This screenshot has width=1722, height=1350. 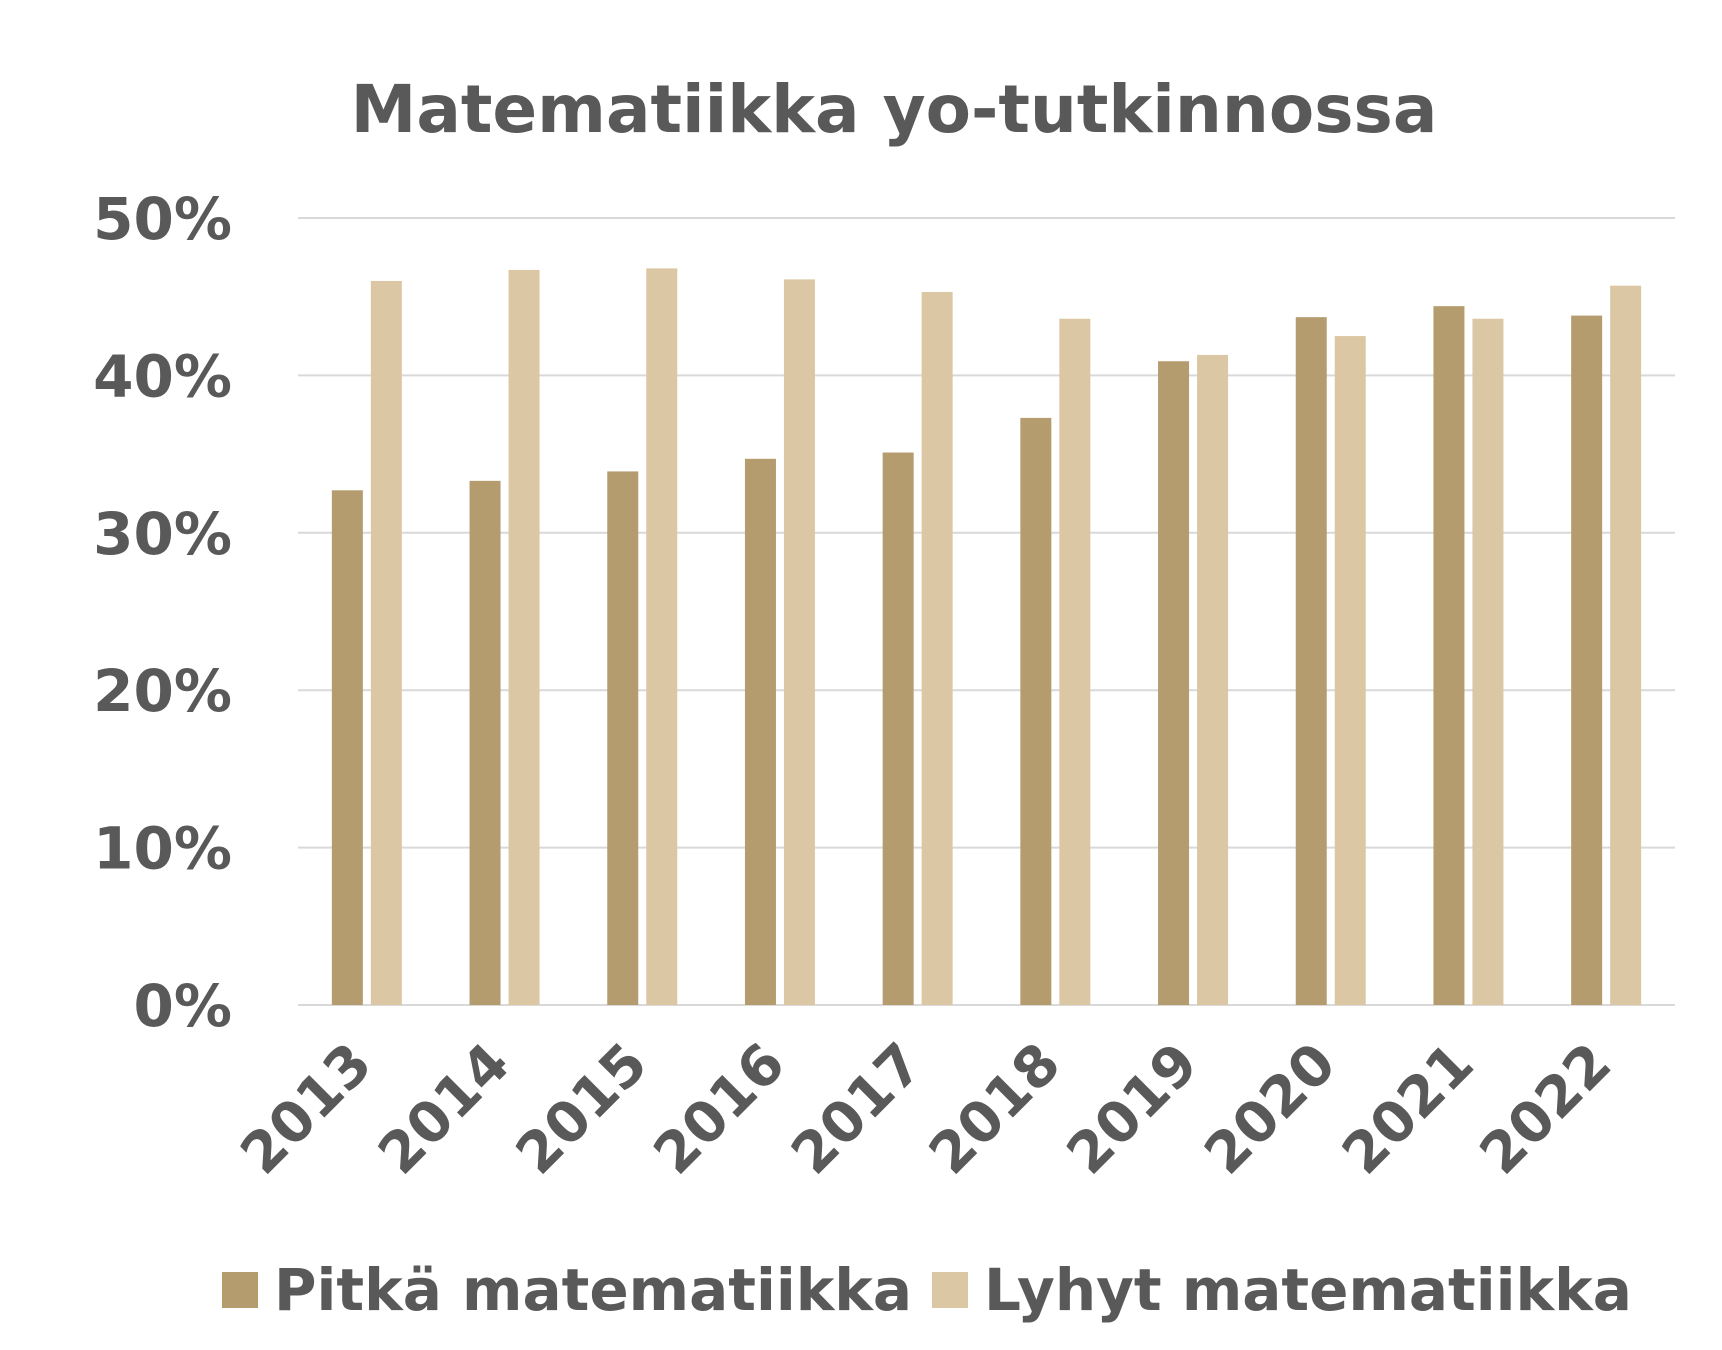 I want to click on bar-lyhyt-2014, so click(x=524, y=637).